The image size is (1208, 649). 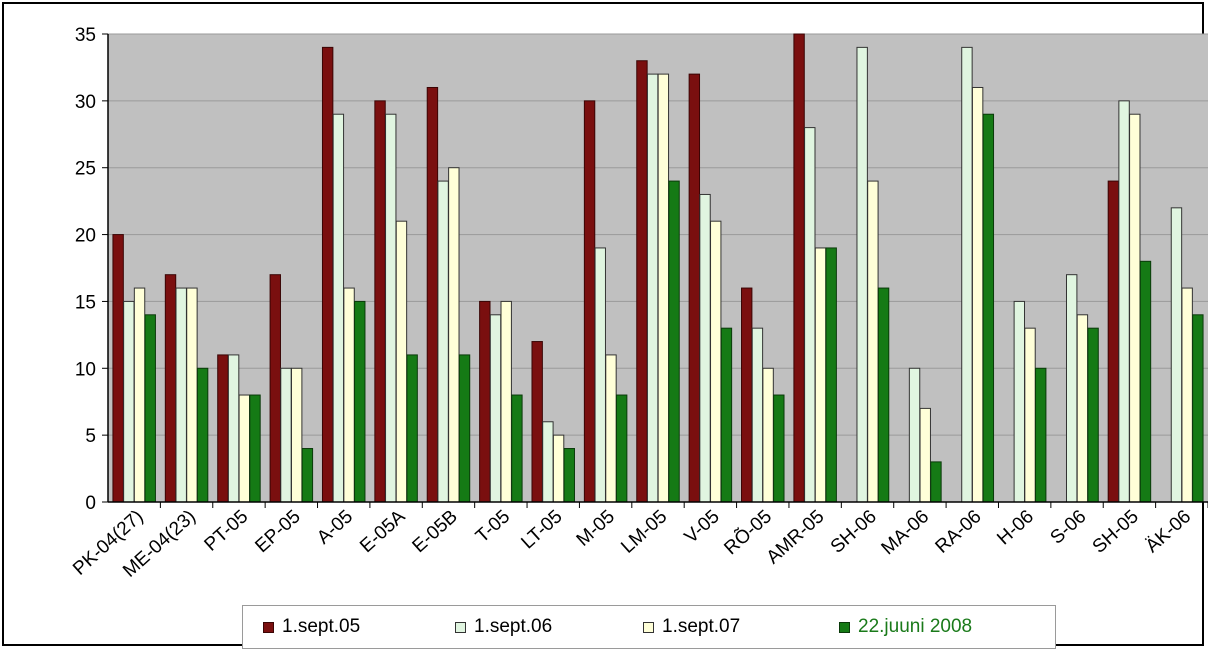 I want to click on x-tick-label: SH-05, so click(x=1116, y=532).